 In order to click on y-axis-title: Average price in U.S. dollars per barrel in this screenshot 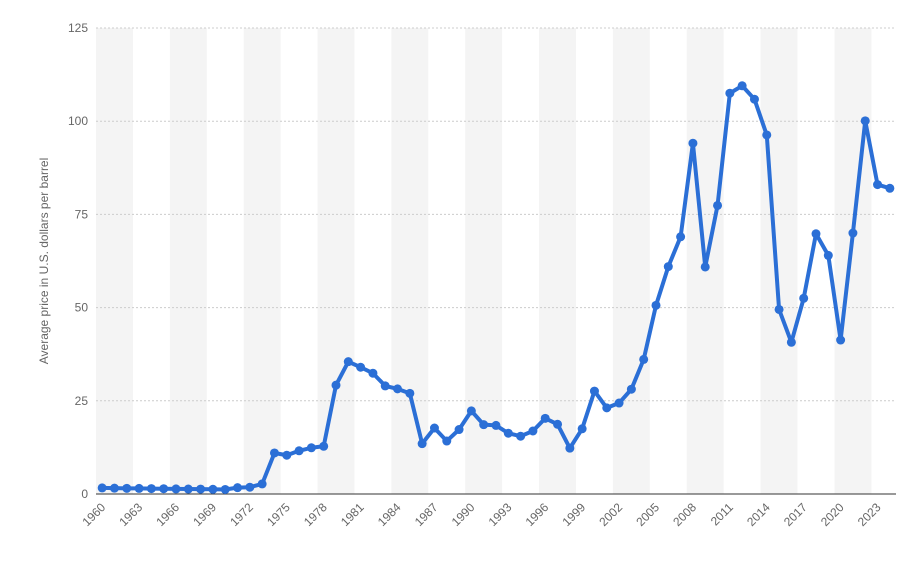, I will do `click(44, 261)`.